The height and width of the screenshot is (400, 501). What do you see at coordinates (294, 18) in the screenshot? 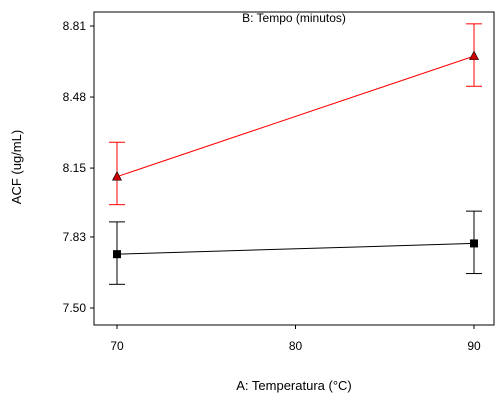
I see `chart-title: B: Tempo (minutos)` at bounding box center [294, 18].